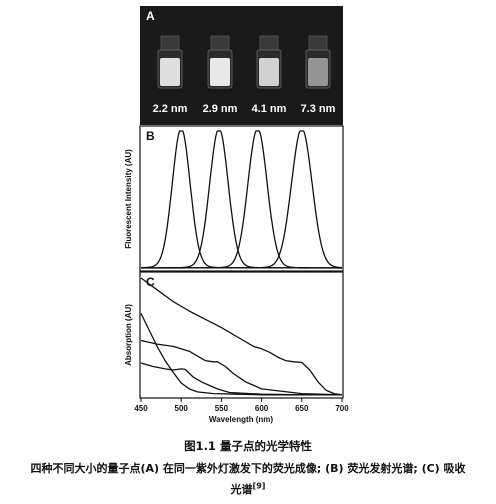 The width and height of the screenshot is (496, 504). What do you see at coordinates (150, 16) in the screenshot?
I see `panel-a-letter: A` at bounding box center [150, 16].